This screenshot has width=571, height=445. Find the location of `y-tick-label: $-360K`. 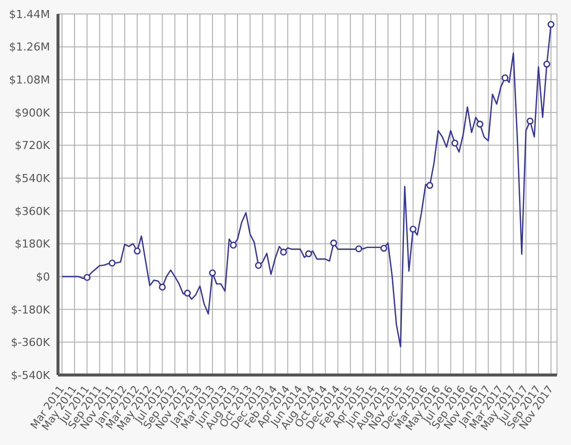

y-tick-label: $-360K is located at coordinates (30, 343).